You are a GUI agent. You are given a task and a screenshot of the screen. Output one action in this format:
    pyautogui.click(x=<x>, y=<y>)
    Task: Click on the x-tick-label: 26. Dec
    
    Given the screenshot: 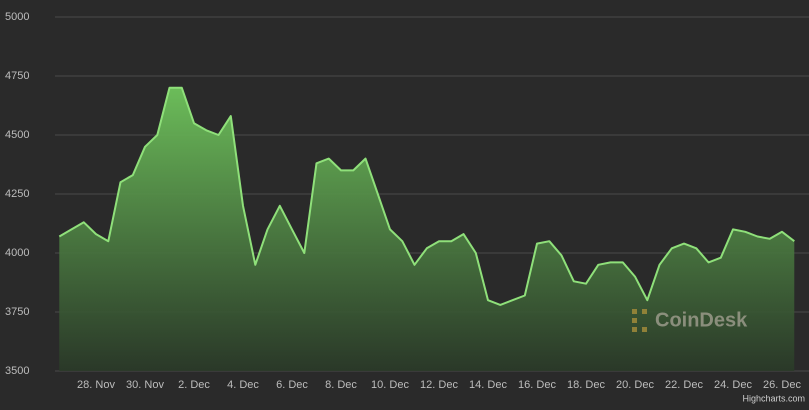 What is the action you would take?
    pyautogui.click(x=782, y=385)
    